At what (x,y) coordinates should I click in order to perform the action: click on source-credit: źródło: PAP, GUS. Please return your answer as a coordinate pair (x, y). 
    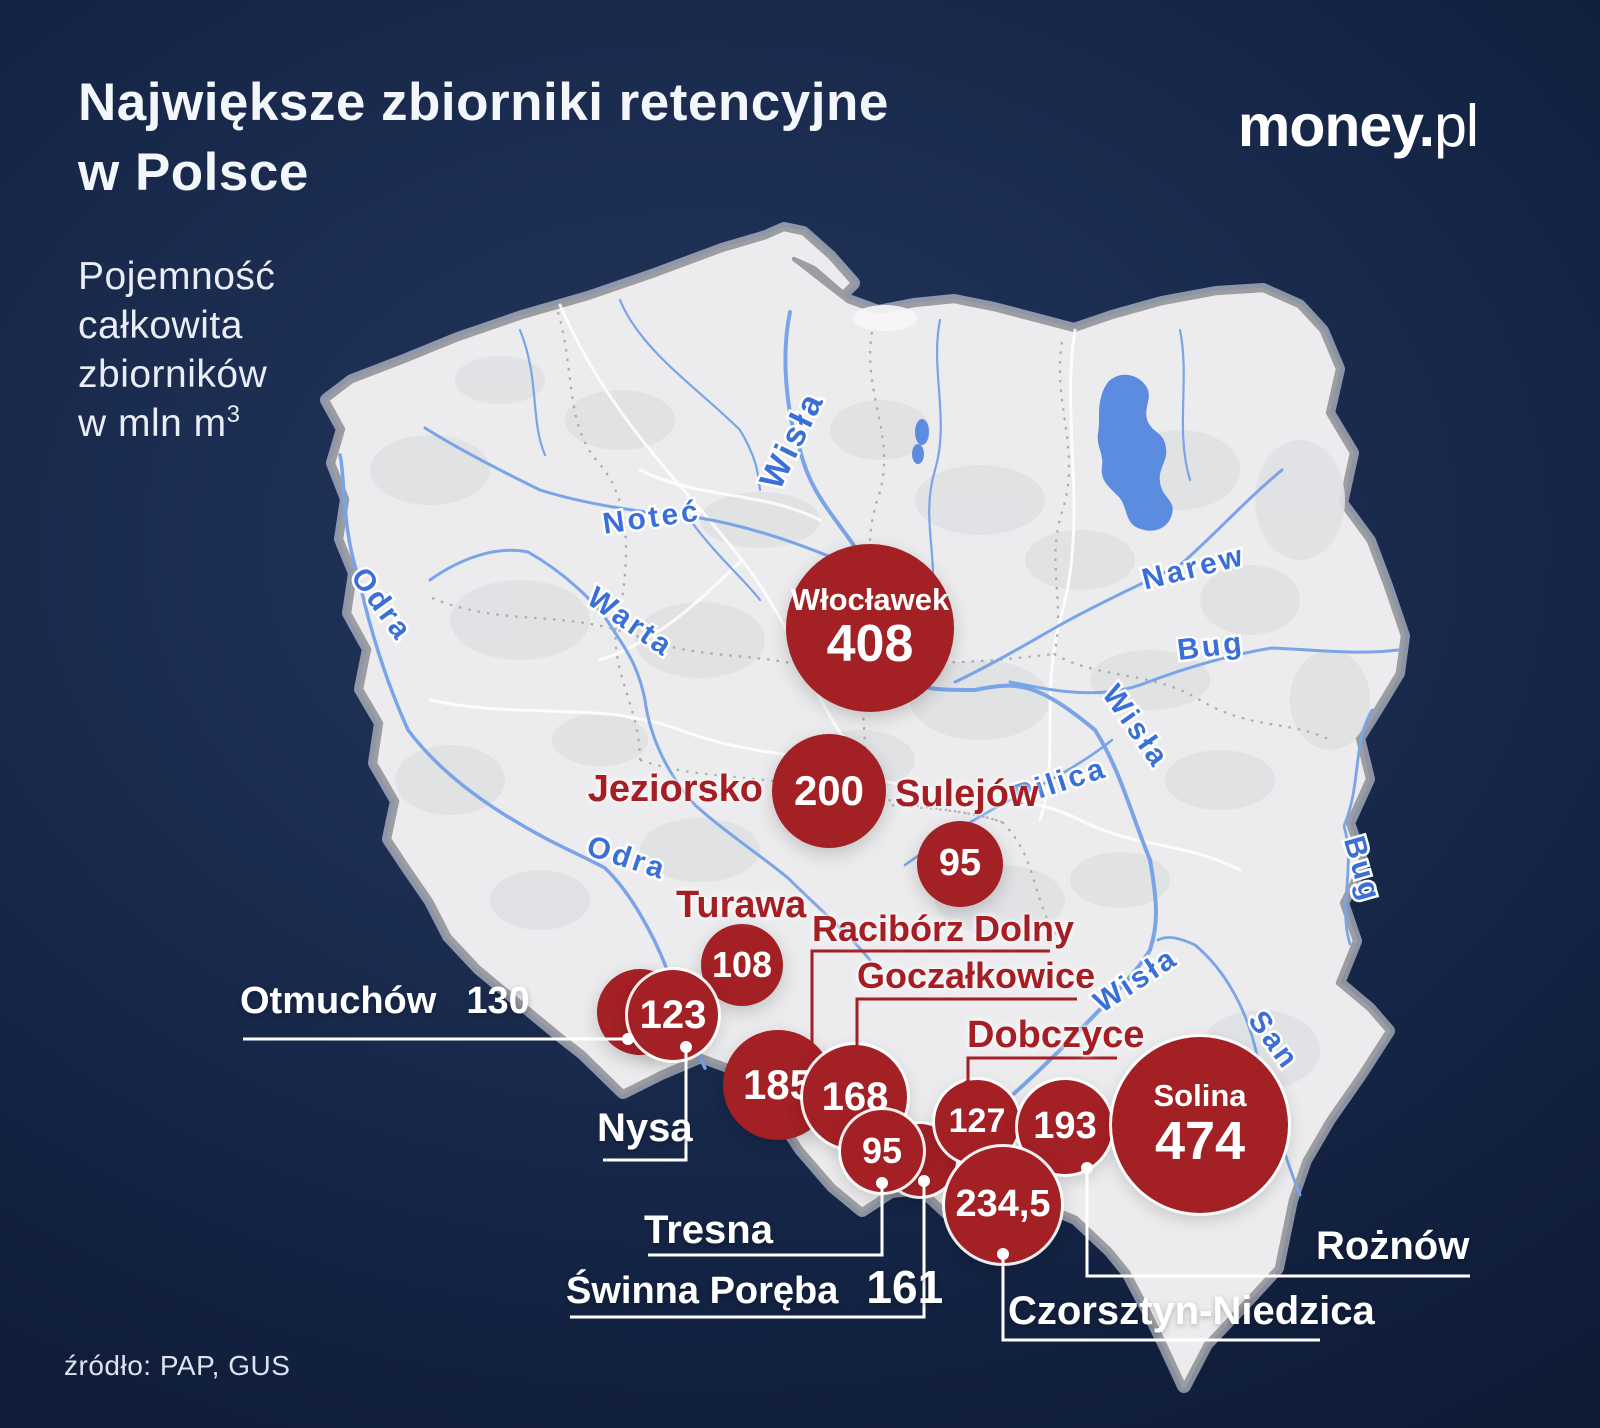
    Looking at the image, I should click on (177, 1365).